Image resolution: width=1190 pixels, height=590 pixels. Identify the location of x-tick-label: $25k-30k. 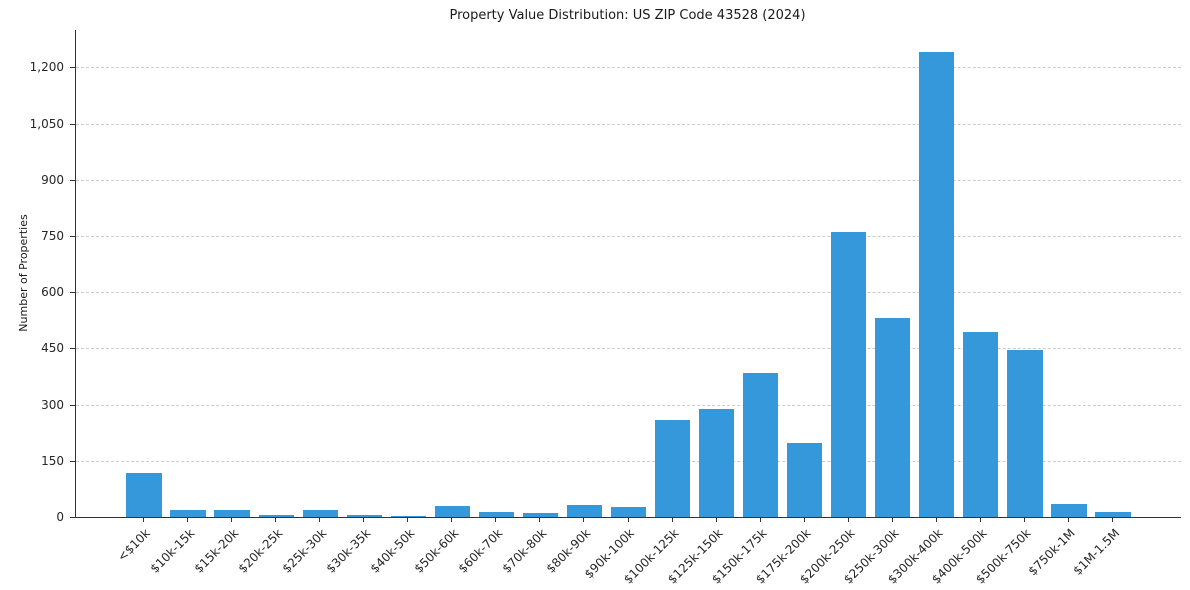
(304, 551).